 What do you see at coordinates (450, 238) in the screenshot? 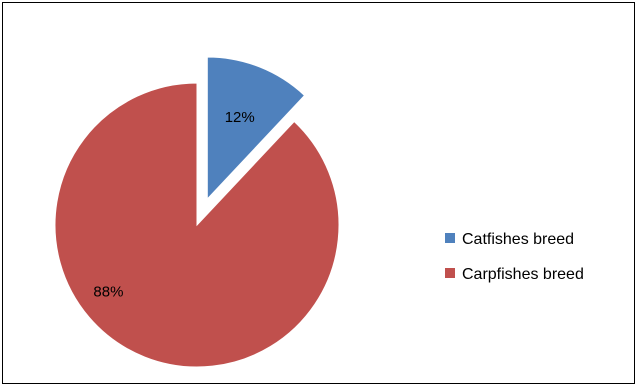
I see `legend-swatch-catfishes-breed` at bounding box center [450, 238].